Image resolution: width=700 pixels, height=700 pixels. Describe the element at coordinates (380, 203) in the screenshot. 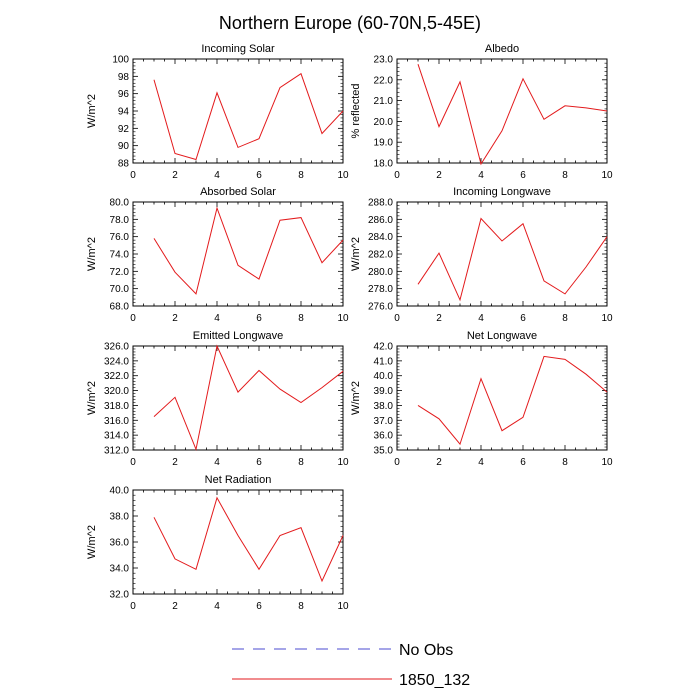

I see `y-tick-label: 288.0` at that location.